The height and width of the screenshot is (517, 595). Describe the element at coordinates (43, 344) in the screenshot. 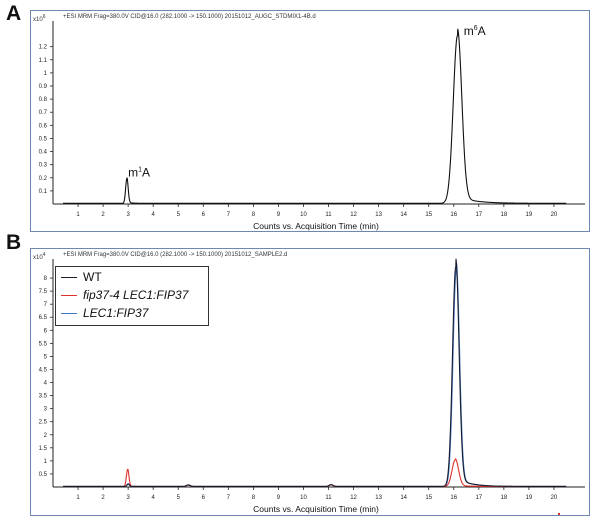

I see `y-tick-label: 5.5` at that location.